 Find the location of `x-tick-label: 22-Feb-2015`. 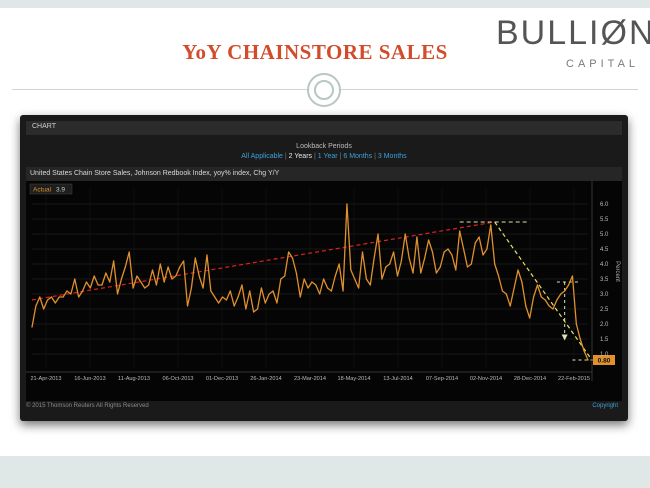

x-tick-label: 22-Feb-2015 is located at coordinates (574, 379).